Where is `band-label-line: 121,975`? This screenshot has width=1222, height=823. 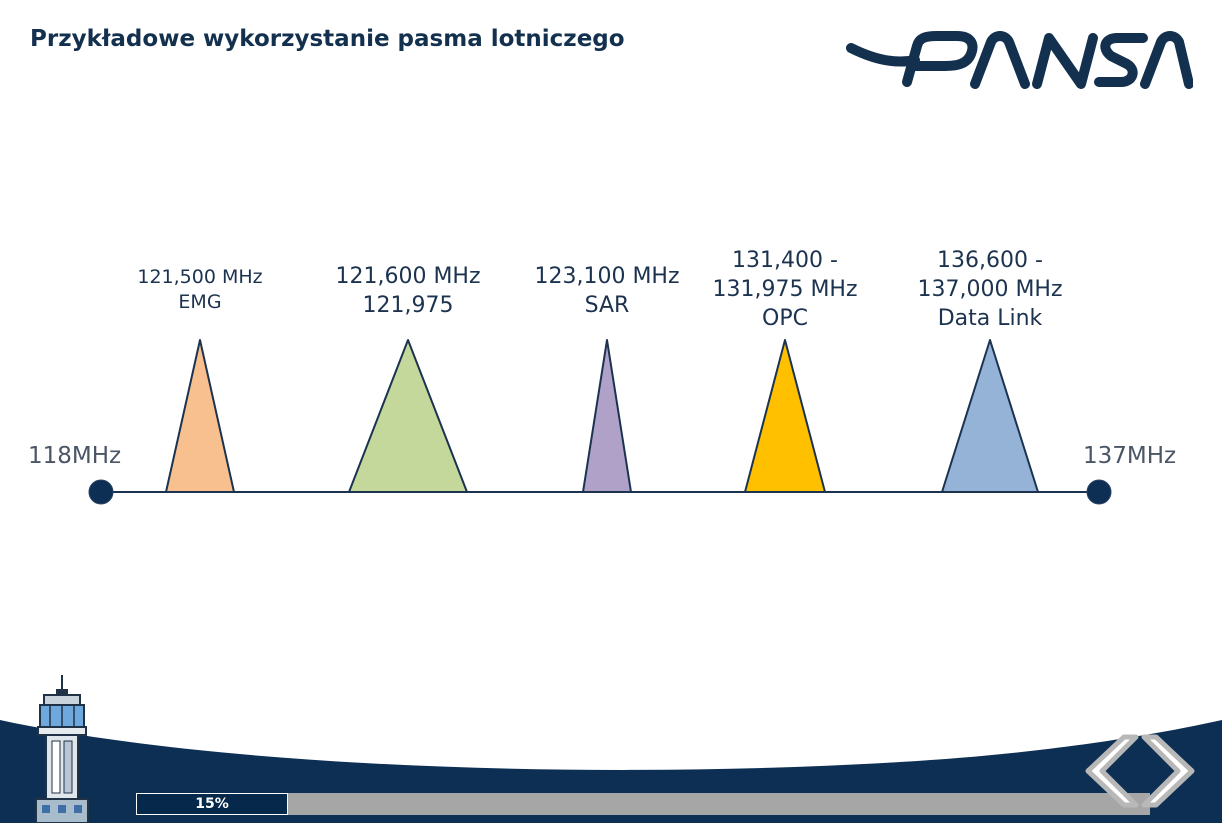 band-label-line: 121,975 is located at coordinates (408, 306).